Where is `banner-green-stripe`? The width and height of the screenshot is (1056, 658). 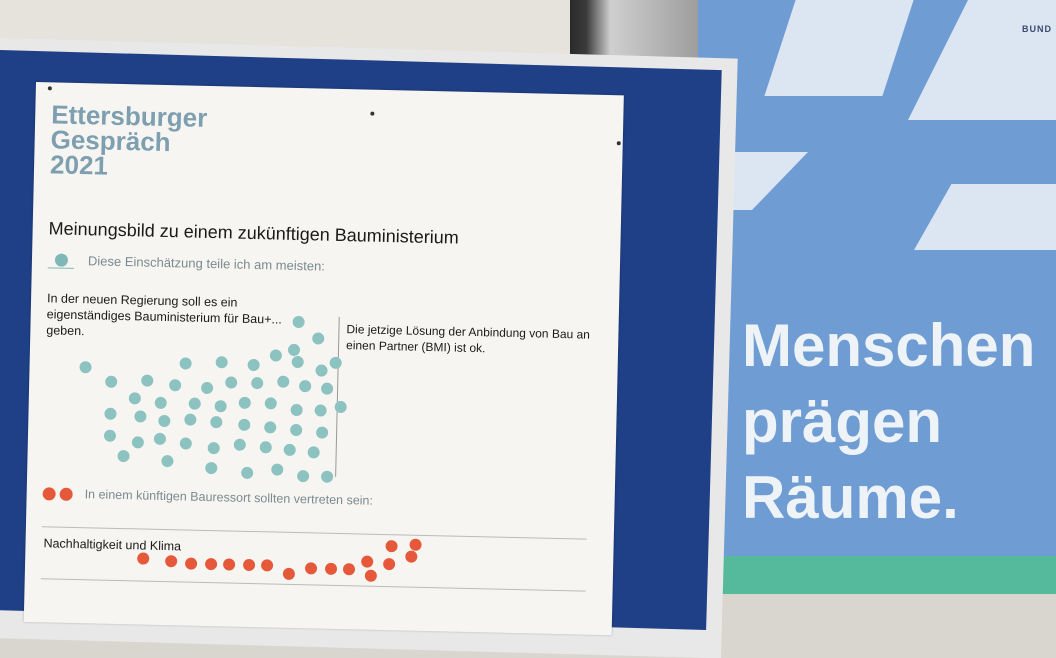
banner-green-stripe is located at coordinates (877, 575).